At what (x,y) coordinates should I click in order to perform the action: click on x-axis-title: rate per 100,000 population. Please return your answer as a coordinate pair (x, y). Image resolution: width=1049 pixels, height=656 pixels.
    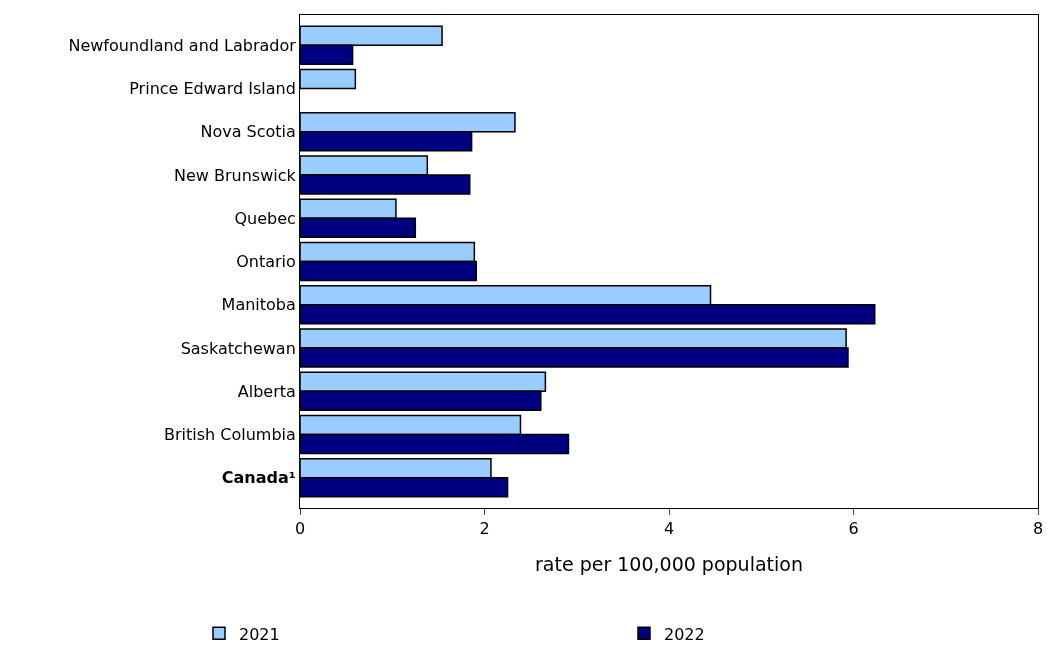
    Looking at the image, I should click on (669, 564).